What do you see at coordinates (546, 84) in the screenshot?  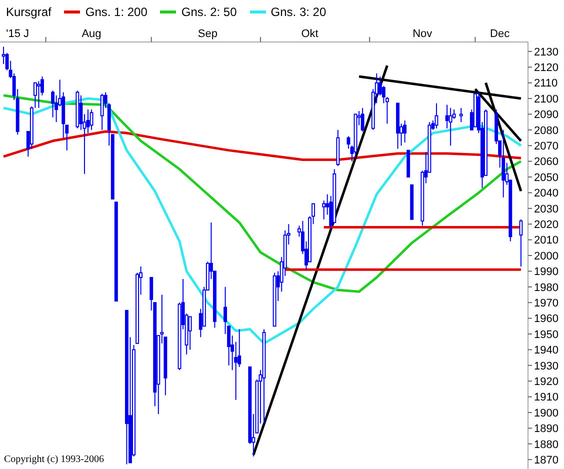 I see `y-tick-label: 2110` at bounding box center [546, 84].